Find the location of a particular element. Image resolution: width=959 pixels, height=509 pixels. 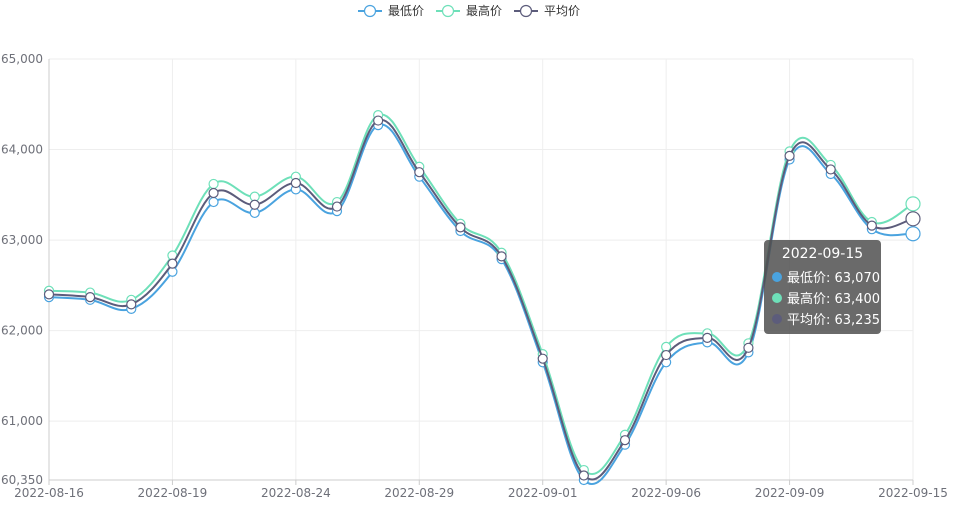

legend-item-avg: 平均价 is located at coordinates (547, 11).